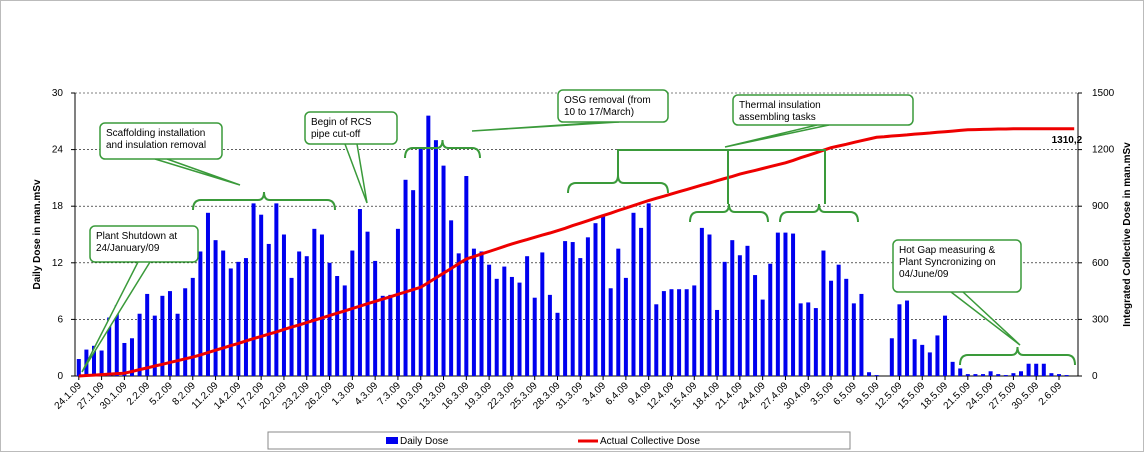 This screenshot has width=1145, height=452. I want to click on legend-box, so click(559, 440).